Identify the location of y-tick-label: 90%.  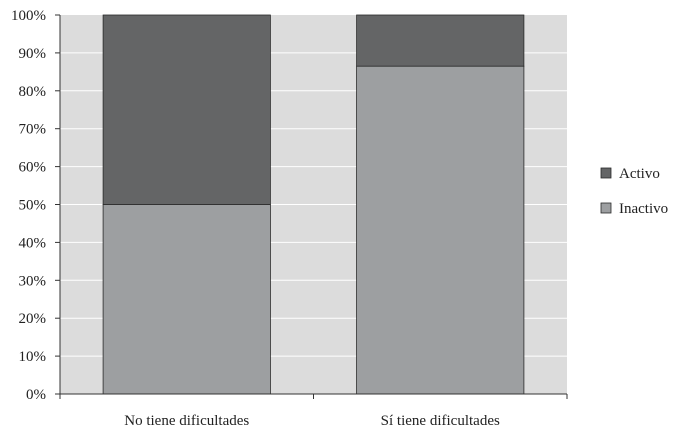
(33, 54).